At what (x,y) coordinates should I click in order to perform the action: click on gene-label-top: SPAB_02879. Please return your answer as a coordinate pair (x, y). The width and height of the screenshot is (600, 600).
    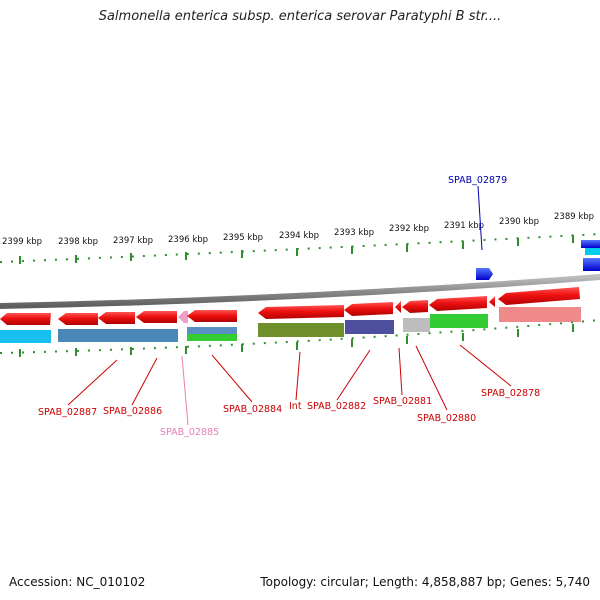
    Looking at the image, I should click on (477, 180).